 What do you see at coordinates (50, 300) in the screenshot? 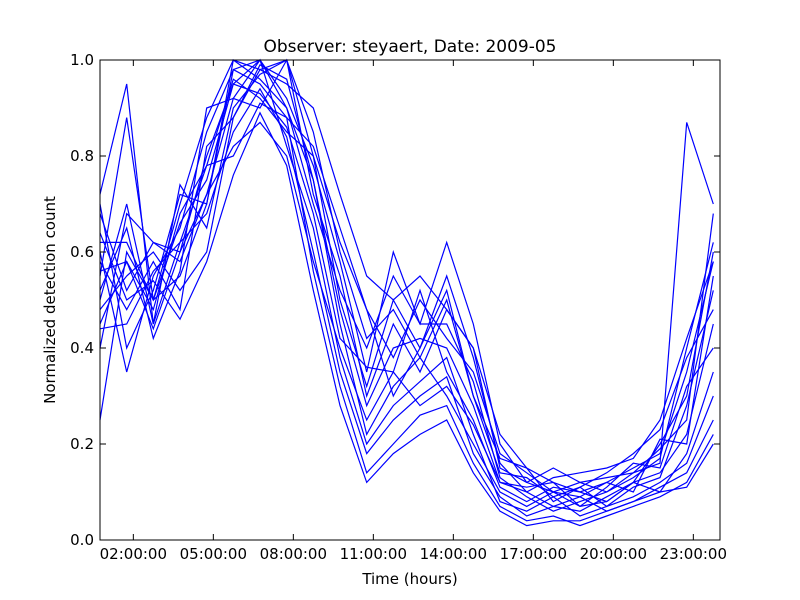
I see `y-axis-label: Normalized detection count` at bounding box center [50, 300].